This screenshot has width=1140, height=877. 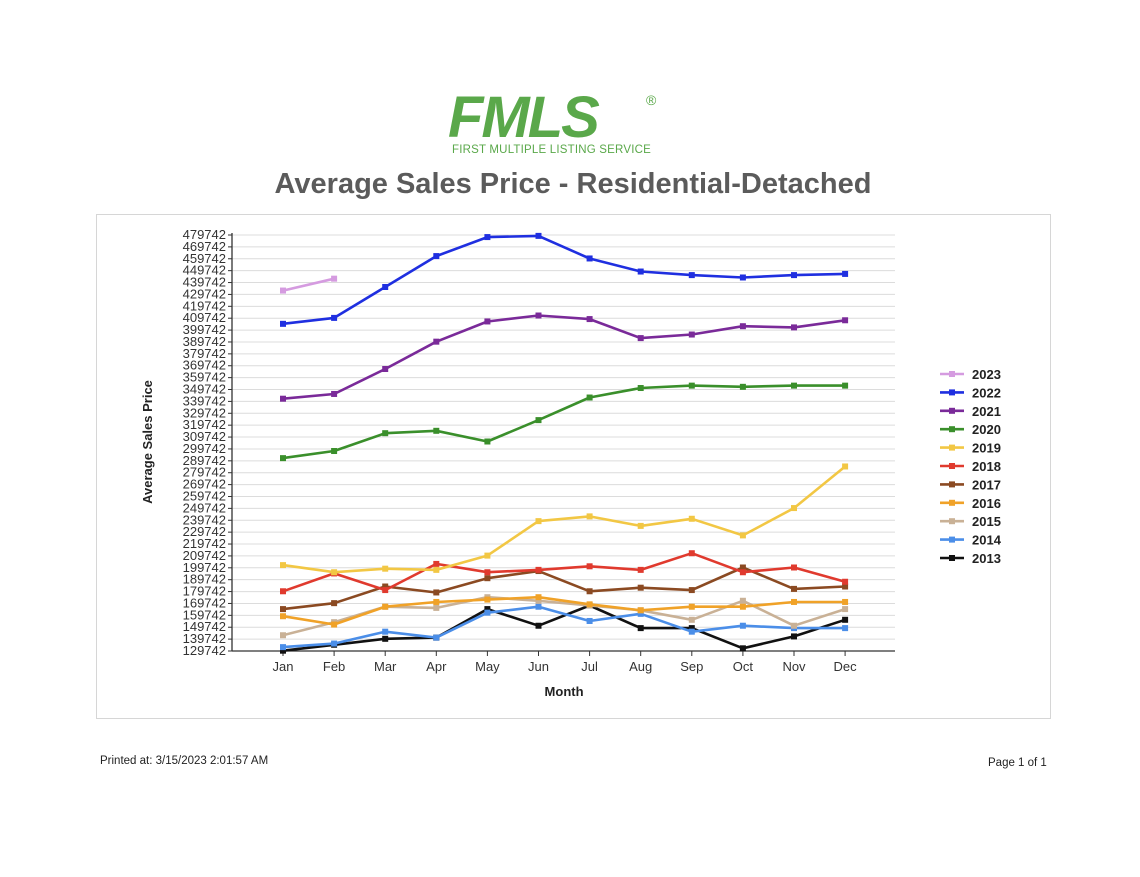 I want to click on legend-label-2018: 2018, so click(x=986, y=466).